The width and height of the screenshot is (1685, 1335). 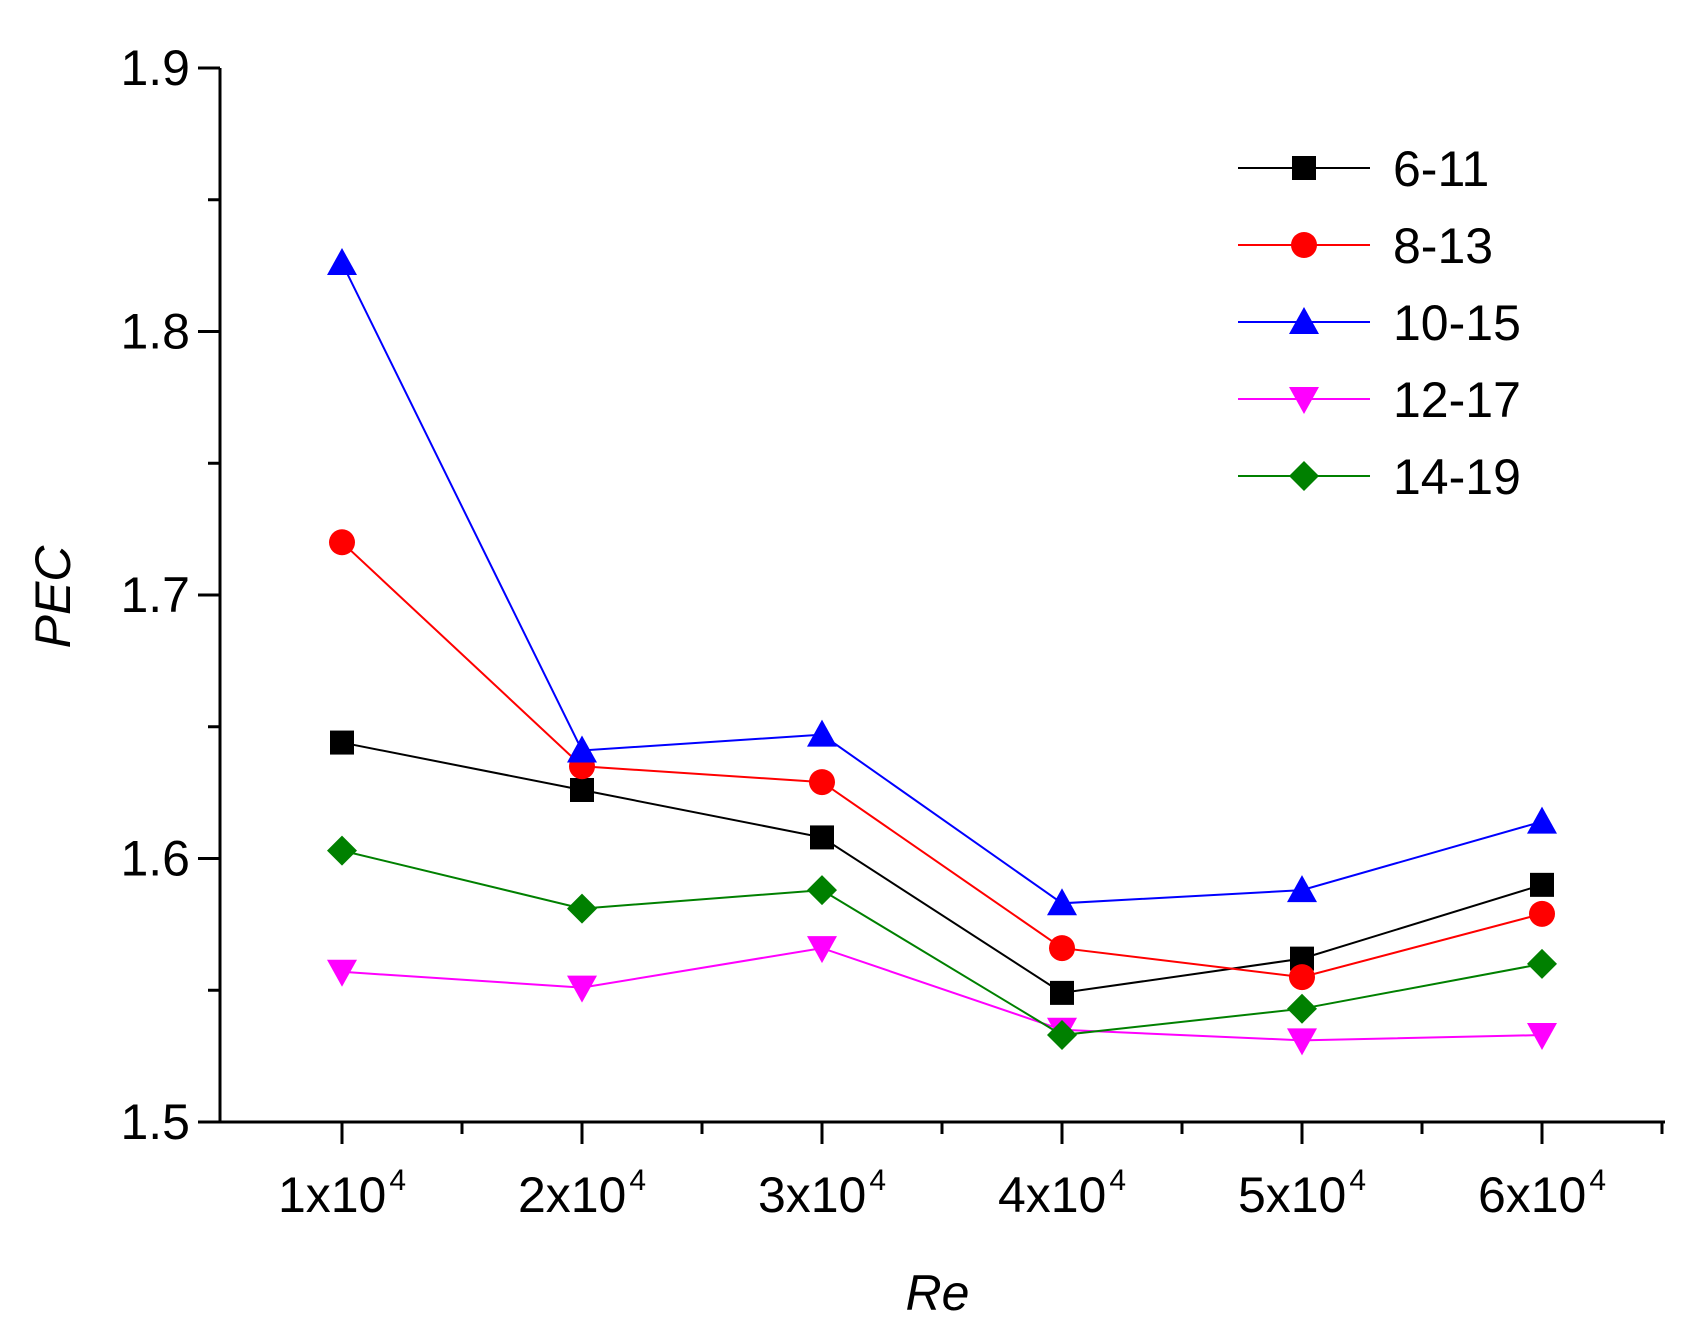 I want to click on legend-item-12-17: 12-17, so click(x=1379, y=400).